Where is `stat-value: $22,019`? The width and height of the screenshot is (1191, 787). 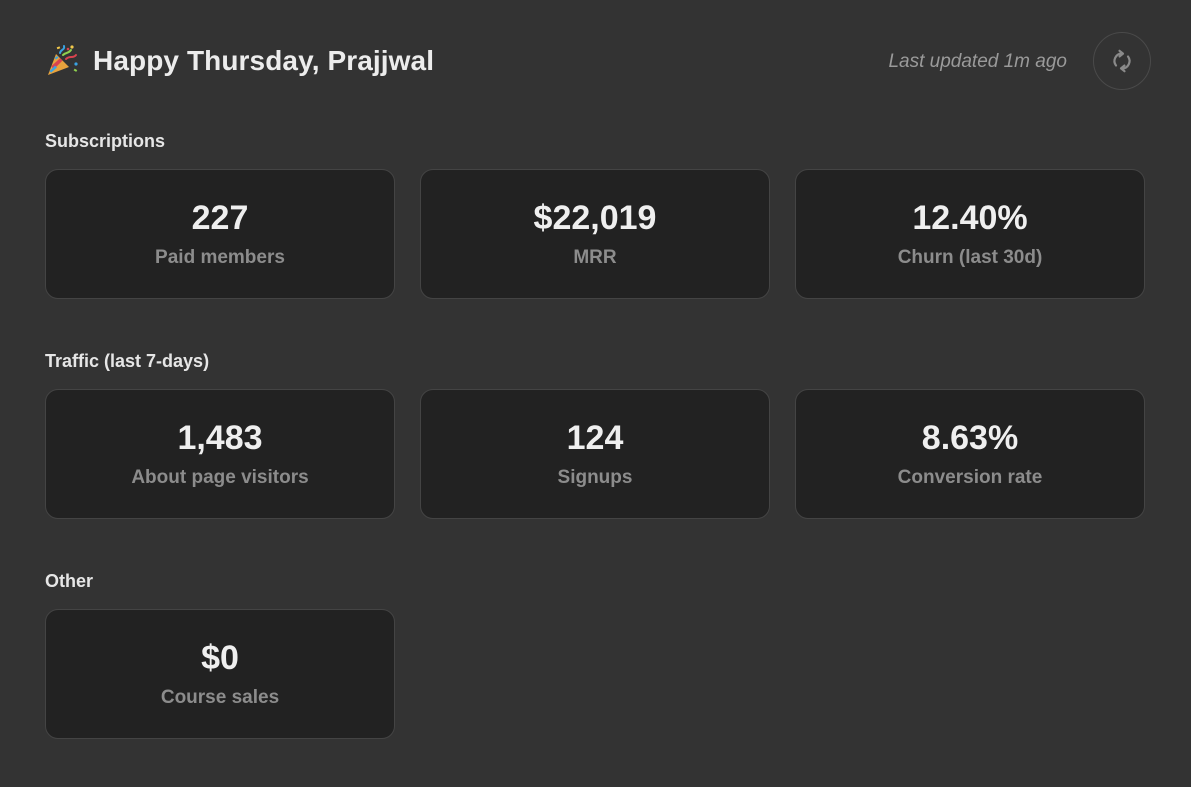 stat-value: $22,019 is located at coordinates (595, 218).